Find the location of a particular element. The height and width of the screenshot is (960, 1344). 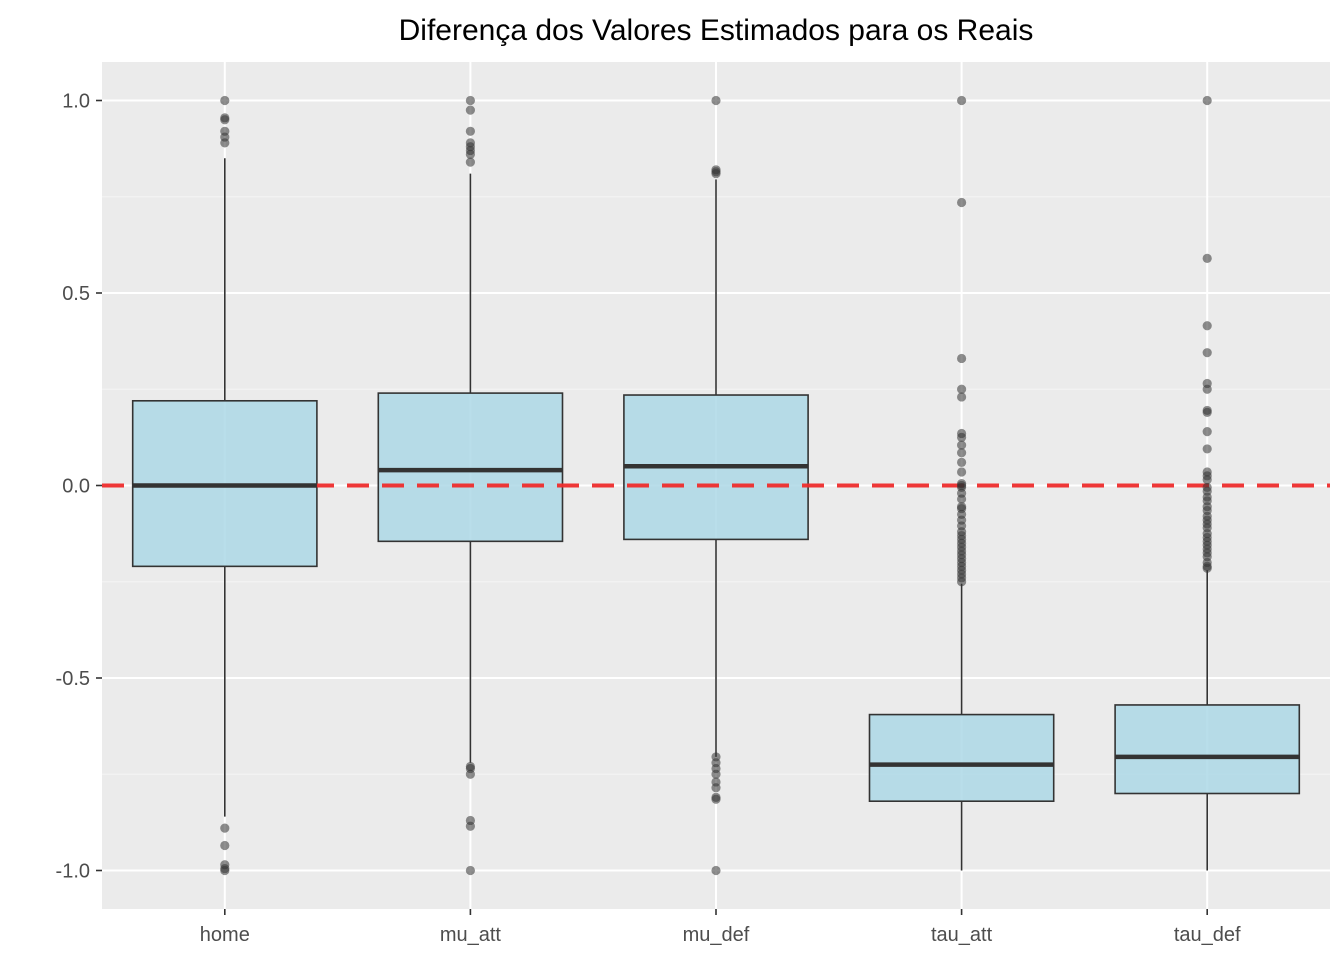

box-tau_def is located at coordinates (1207, 749).